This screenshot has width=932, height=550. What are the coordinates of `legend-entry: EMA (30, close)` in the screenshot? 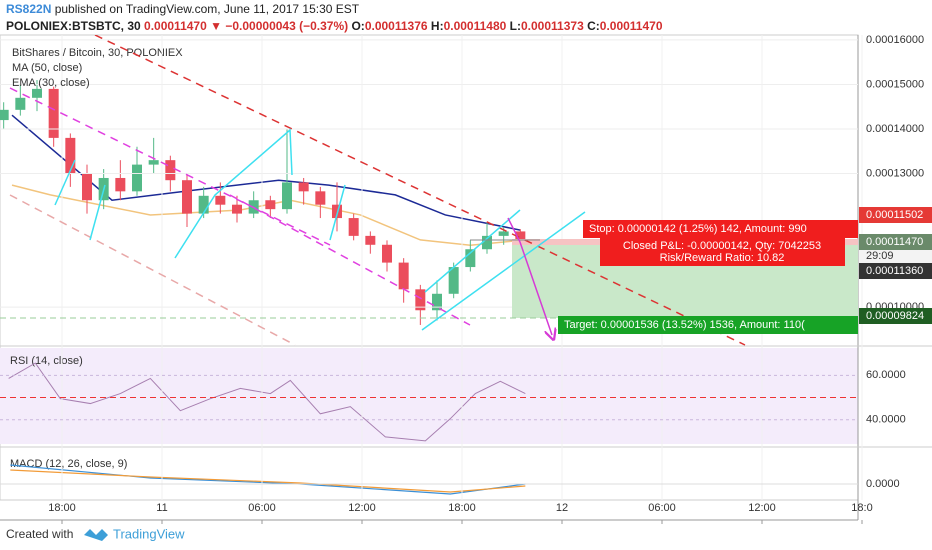 It's located at (51, 83).